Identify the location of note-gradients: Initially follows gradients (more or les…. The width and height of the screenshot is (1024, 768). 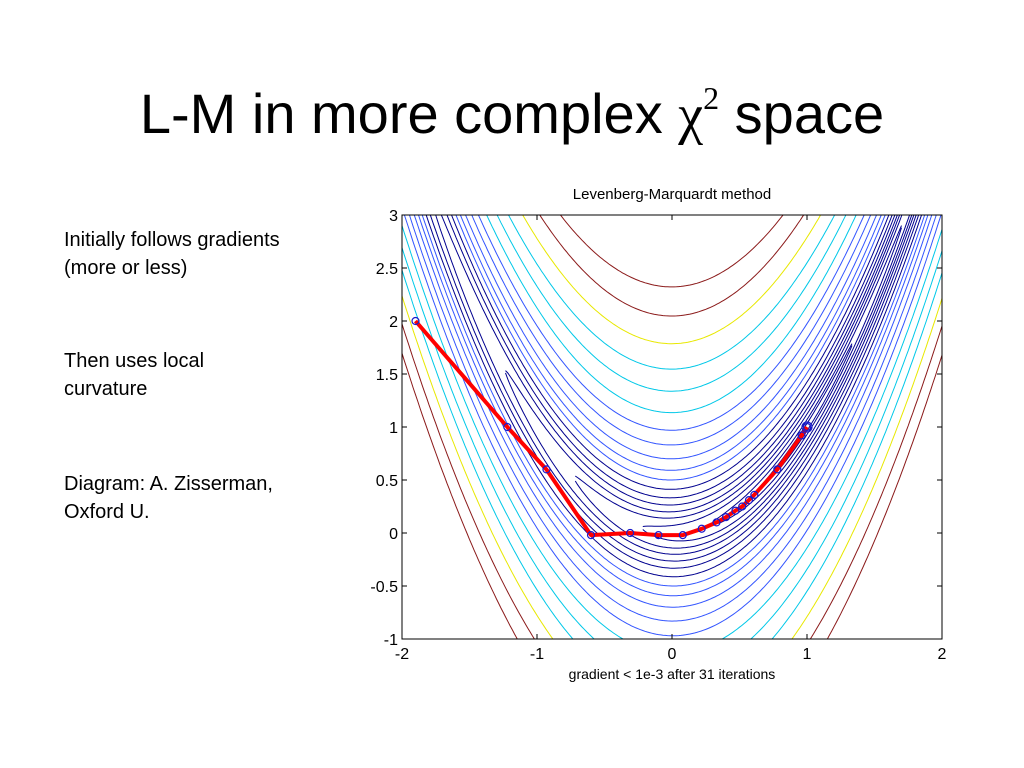
(209, 254).